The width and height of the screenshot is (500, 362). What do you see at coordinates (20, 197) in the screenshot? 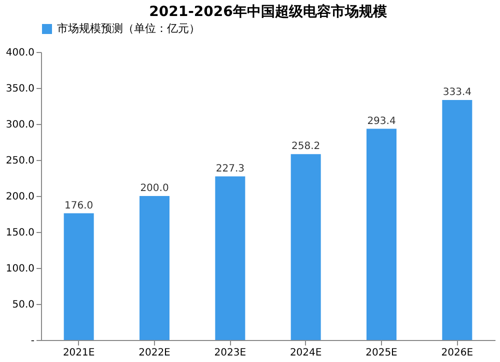
I see `y-tick-label: 200.0` at bounding box center [20, 197].